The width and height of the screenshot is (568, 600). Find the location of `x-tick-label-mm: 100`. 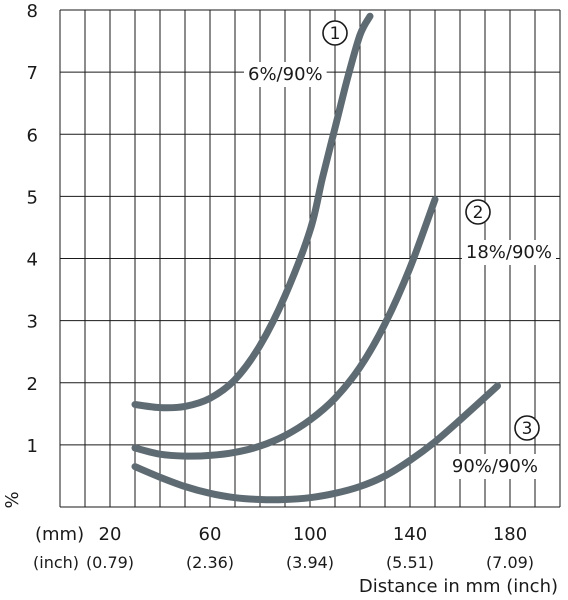

x-tick-label-mm: 100 is located at coordinates (310, 534).